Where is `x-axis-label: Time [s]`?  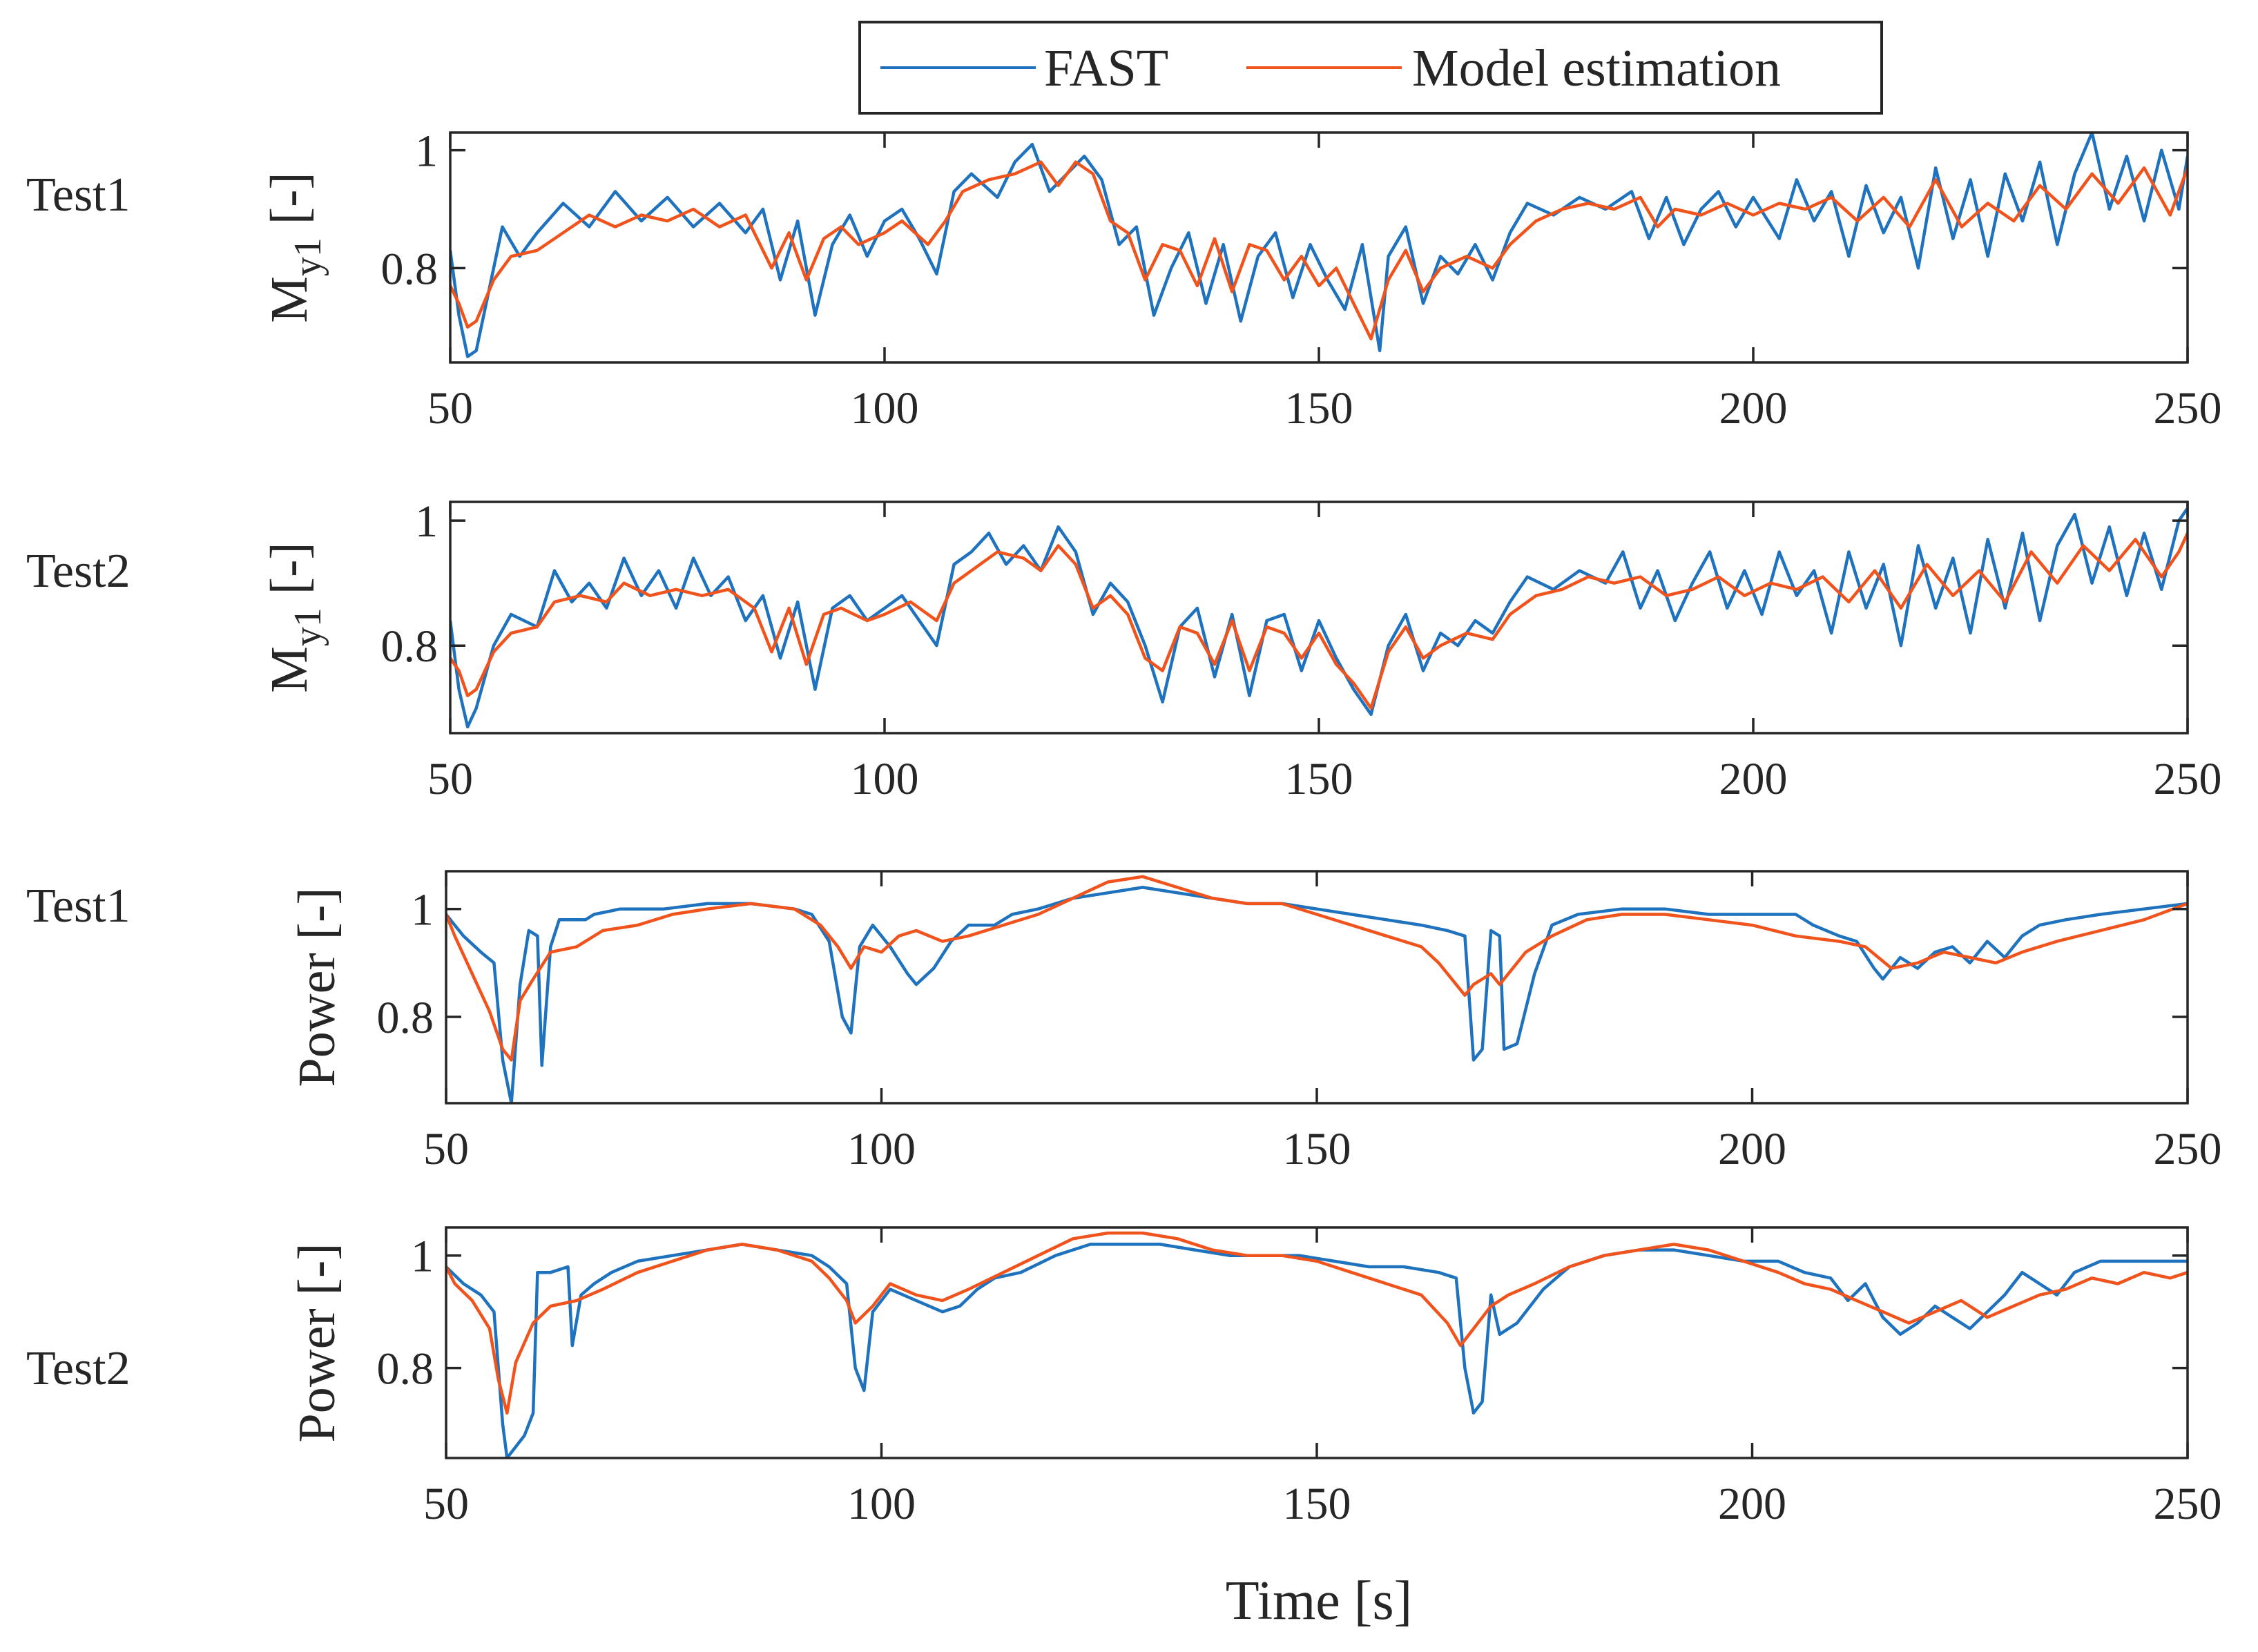
x-axis-label: Time [s] is located at coordinates (1319, 1601).